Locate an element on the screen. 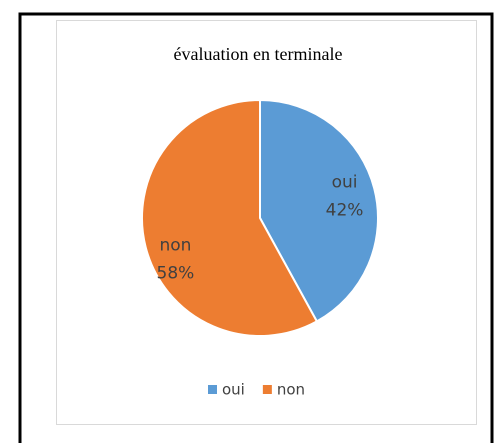  data-label-value: 58% is located at coordinates (176, 274).